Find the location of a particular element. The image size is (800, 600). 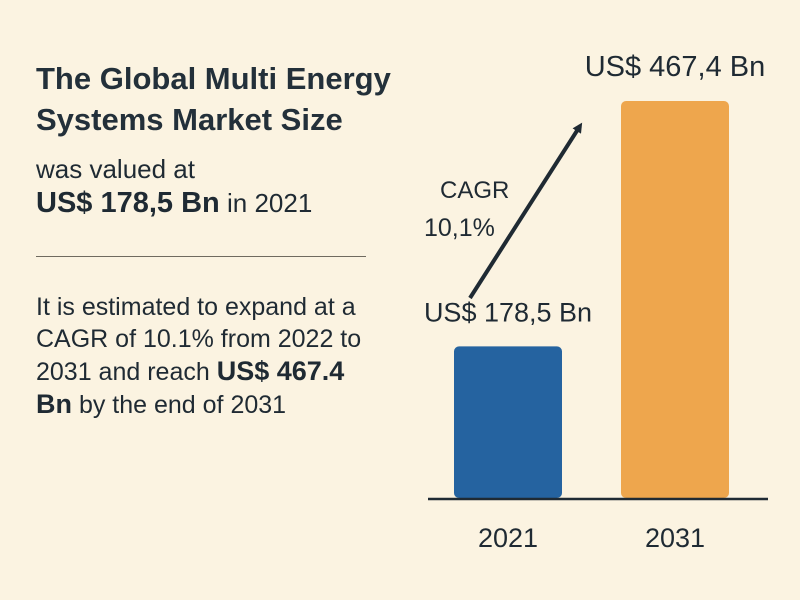

valued-year: in 2021 is located at coordinates (266, 203).